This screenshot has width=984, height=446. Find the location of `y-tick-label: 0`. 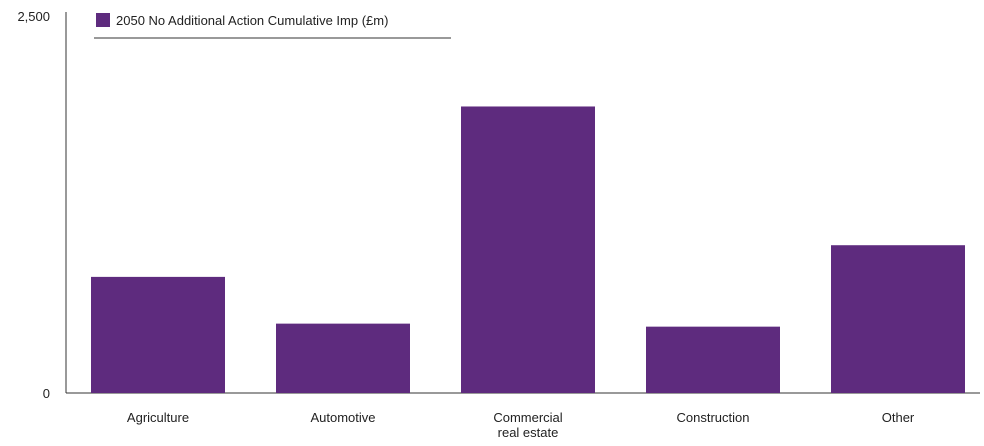

y-tick-label: 0 is located at coordinates (46, 393).